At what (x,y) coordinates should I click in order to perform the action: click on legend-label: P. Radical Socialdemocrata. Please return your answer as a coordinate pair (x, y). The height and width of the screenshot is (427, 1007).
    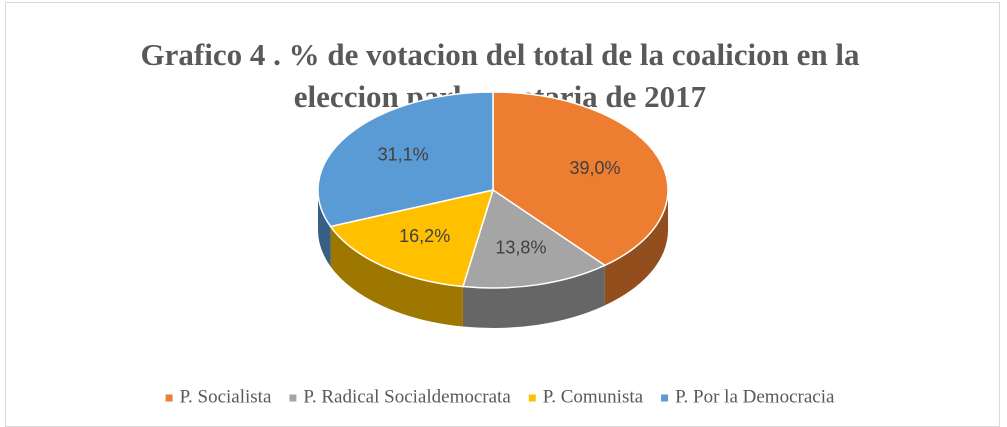
    Looking at the image, I should click on (407, 396).